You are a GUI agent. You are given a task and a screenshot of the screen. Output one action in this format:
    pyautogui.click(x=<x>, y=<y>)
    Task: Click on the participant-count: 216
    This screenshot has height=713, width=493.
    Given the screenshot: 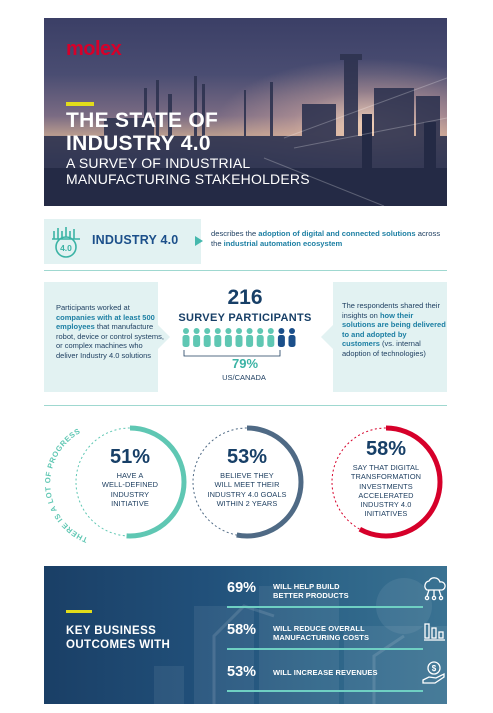 What is the action you would take?
    pyautogui.click(x=245, y=297)
    